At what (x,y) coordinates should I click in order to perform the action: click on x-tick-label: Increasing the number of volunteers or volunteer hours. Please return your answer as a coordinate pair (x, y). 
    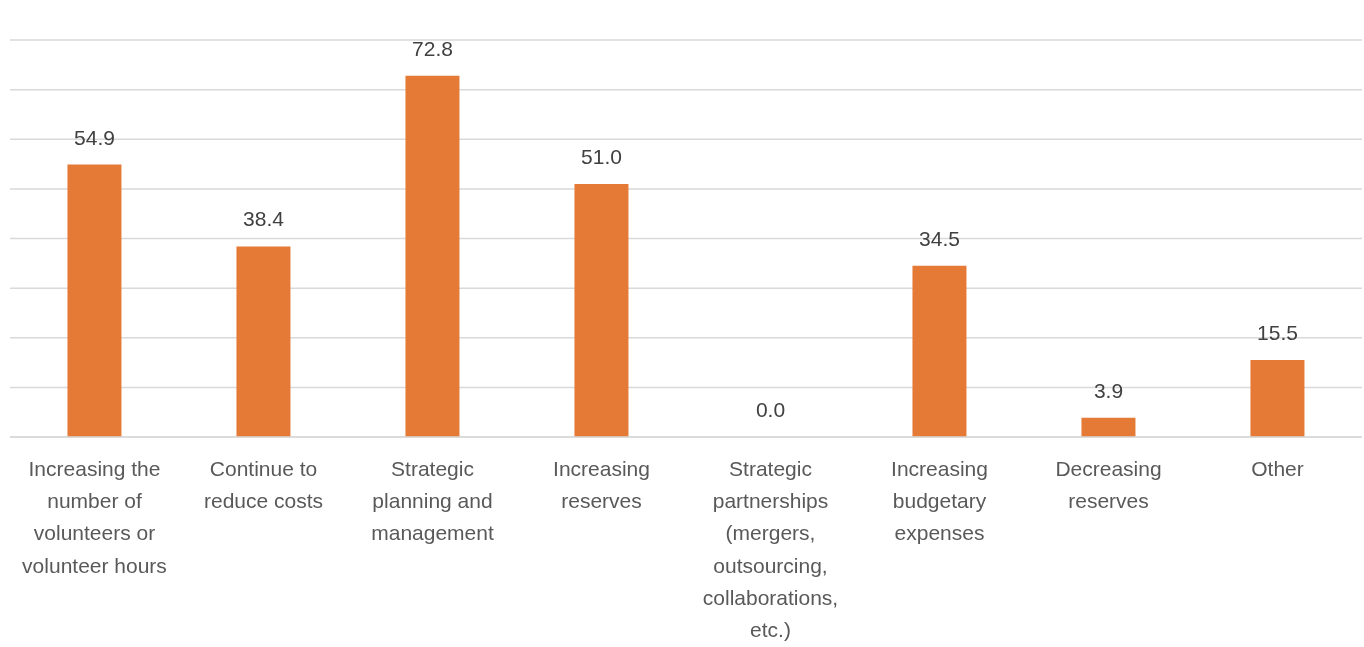
    Looking at the image, I should click on (94, 517).